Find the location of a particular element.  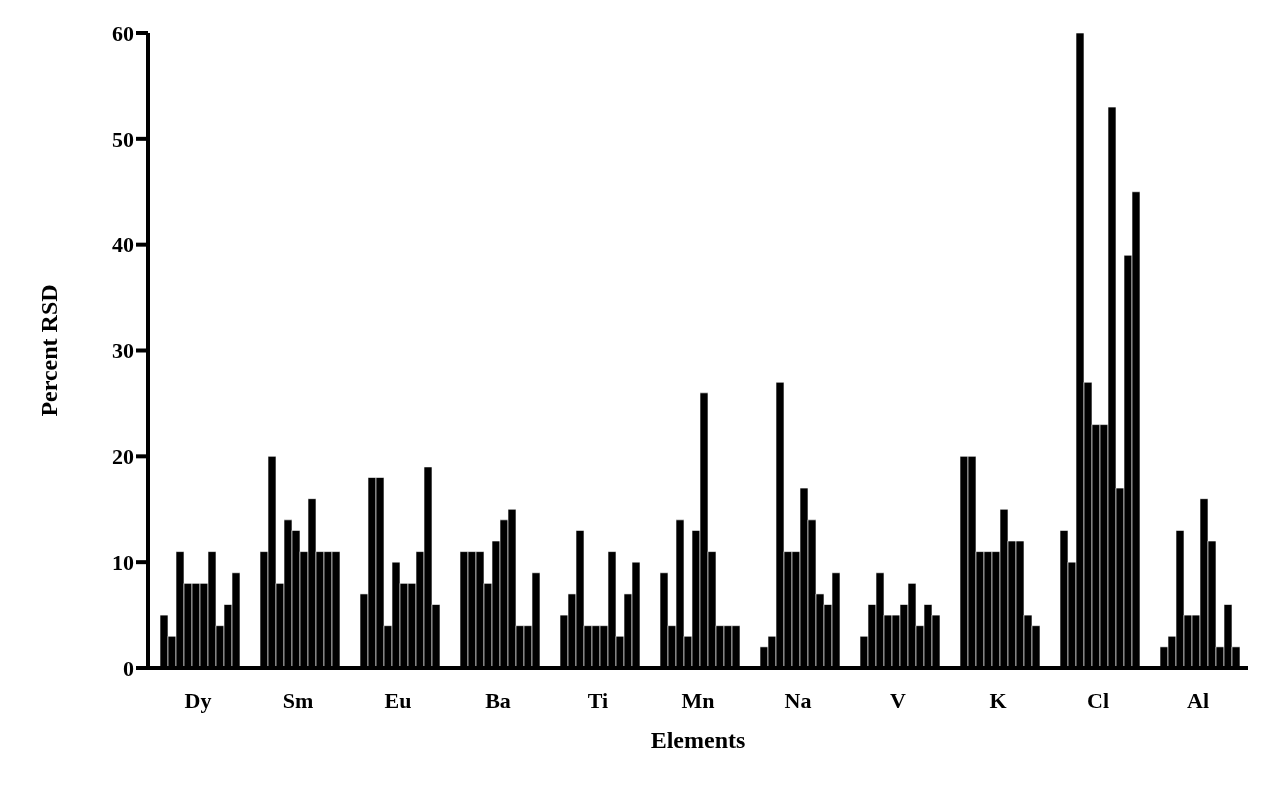

x-tick-label: Sm is located at coordinates (298, 700).